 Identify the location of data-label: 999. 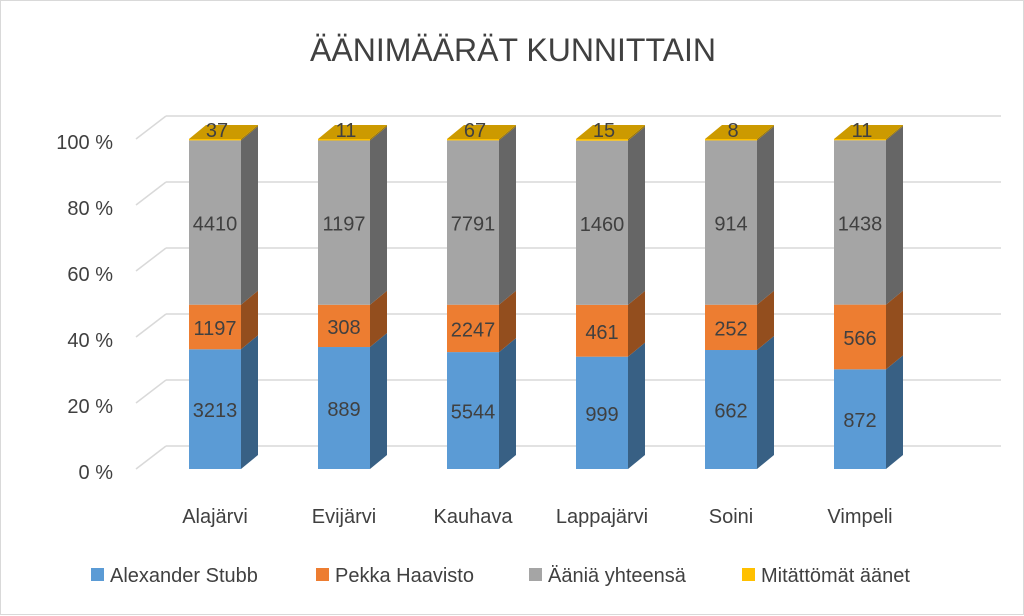
(601, 415).